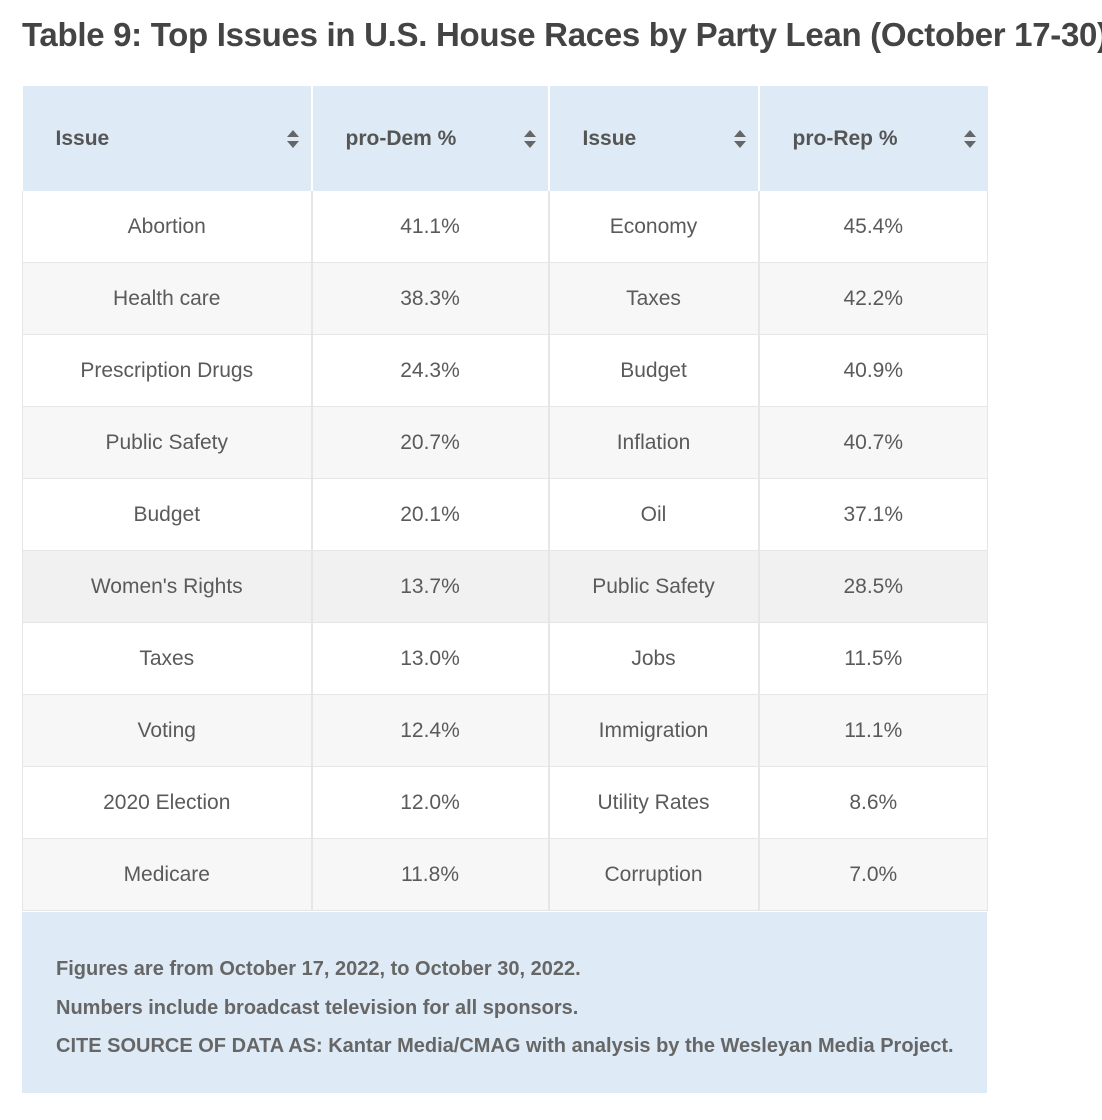 The width and height of the screenshot is (1102, 1120). What do you see at coordinates (430, 802) in the screenshot?
I see `pro-dem-percent-cell: 12.0%` at bounding box center [430, 802].